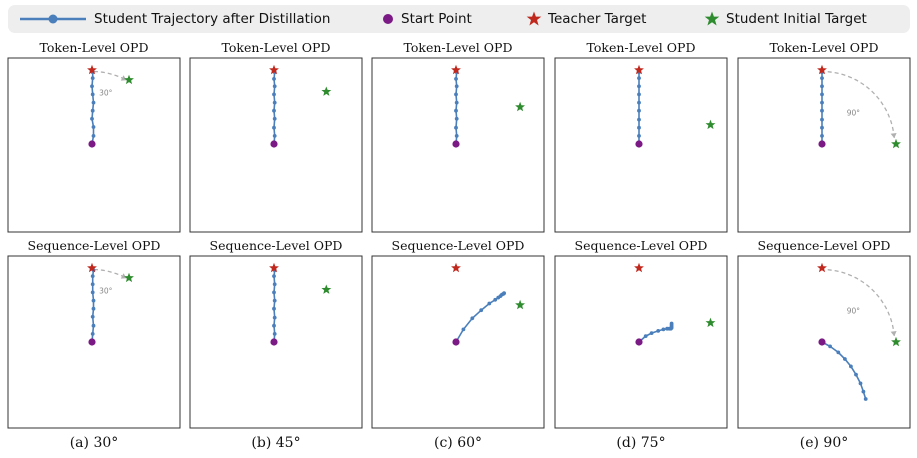 This screenshot has width=917, height=458. What do you see at coordinates (712, 18) in the screenshot?
I see `green-star-icon` at bounding box center [712, 18].